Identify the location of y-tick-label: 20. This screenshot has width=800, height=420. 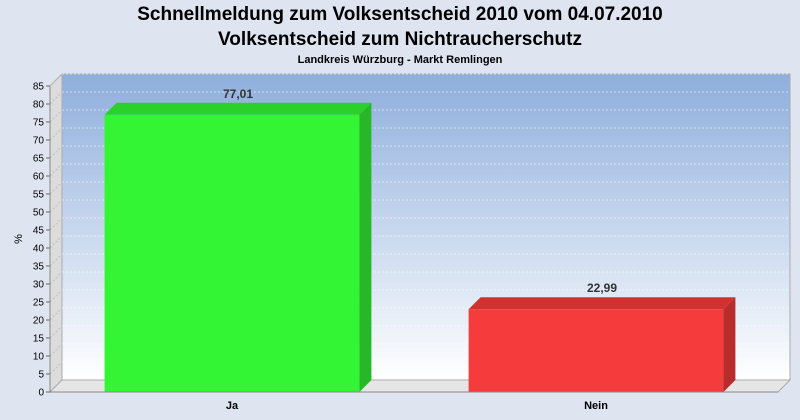
(39, 321).